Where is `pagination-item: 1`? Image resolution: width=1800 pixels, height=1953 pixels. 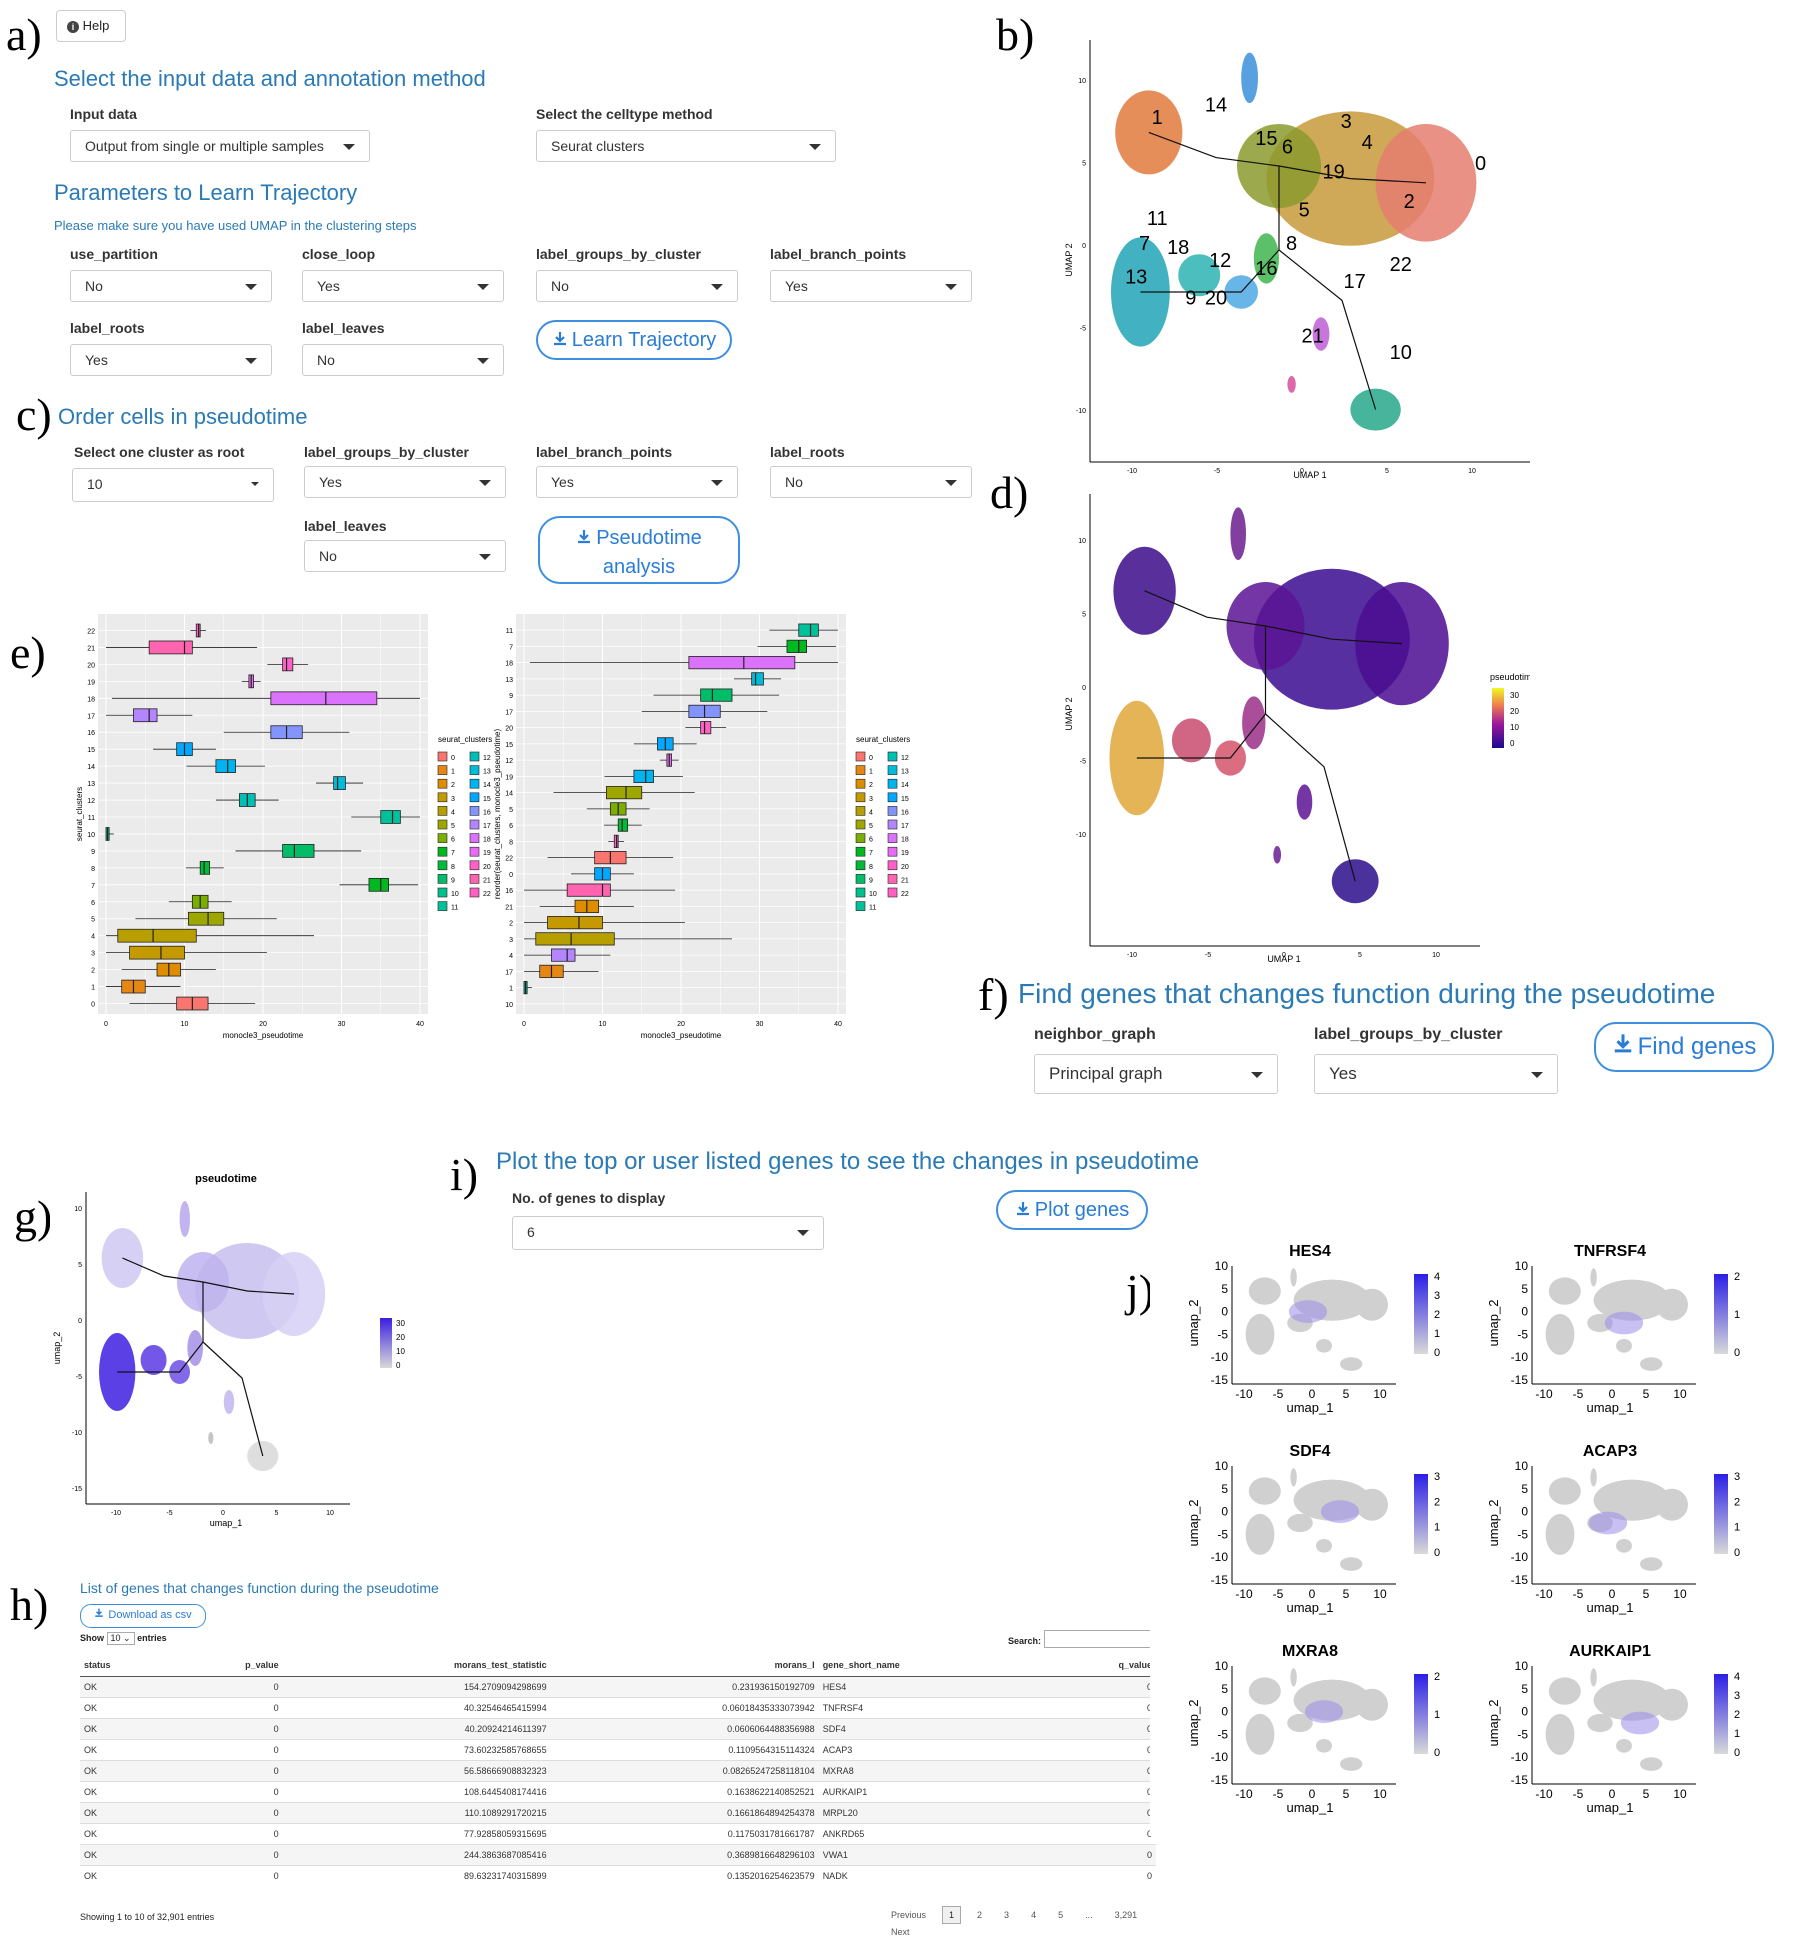
pagination-item: 1 is located at coordinates (952, 1915).